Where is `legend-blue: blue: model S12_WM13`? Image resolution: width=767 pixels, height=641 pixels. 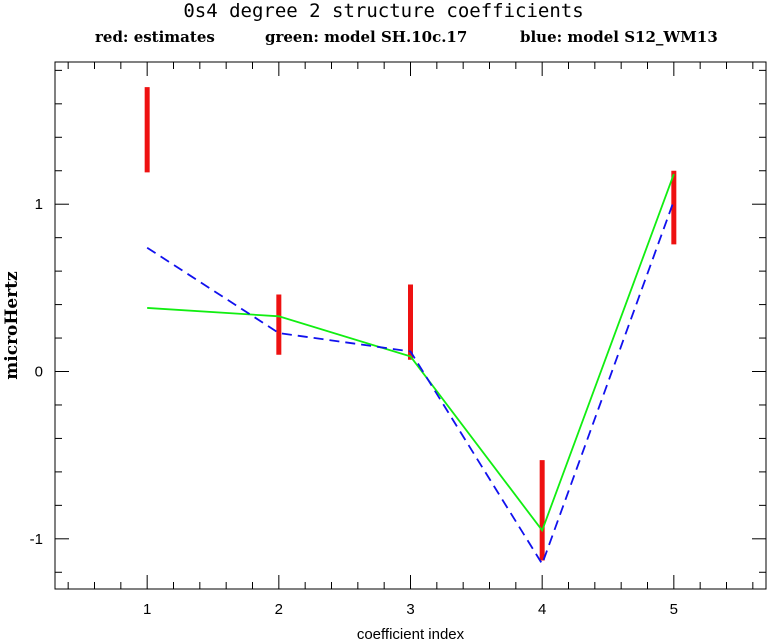
legend-blue: blue: model S12_WM13 is located at coordinates (619, 37).